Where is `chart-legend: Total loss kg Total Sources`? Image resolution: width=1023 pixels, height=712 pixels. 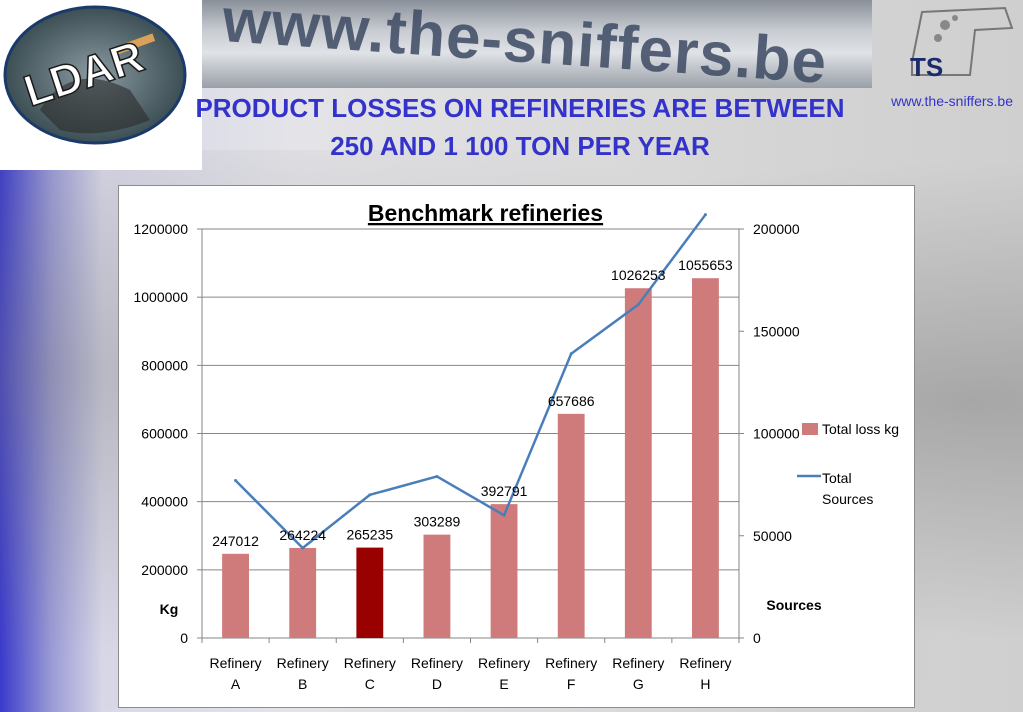 chart-legend: Total loss kg Total Sources is located at coordinates (848, 464).